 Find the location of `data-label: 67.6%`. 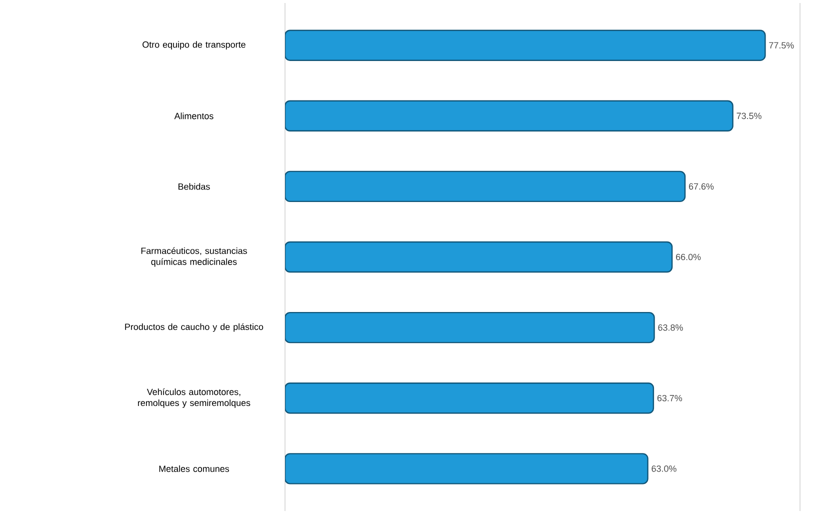

data-label: 67.6% is located at coordinates (701, 186).